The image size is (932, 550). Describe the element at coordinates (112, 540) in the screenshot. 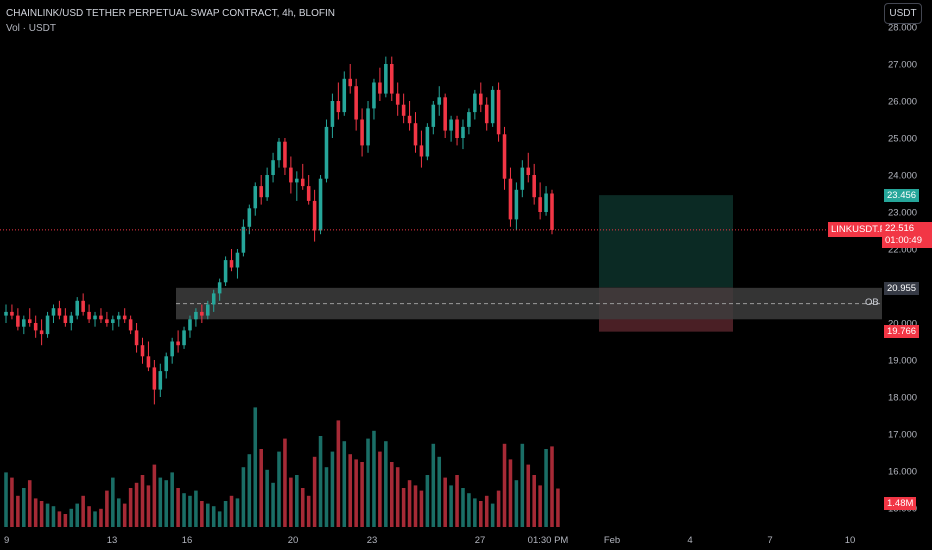

I see `time-tick-label: 13` at that location.